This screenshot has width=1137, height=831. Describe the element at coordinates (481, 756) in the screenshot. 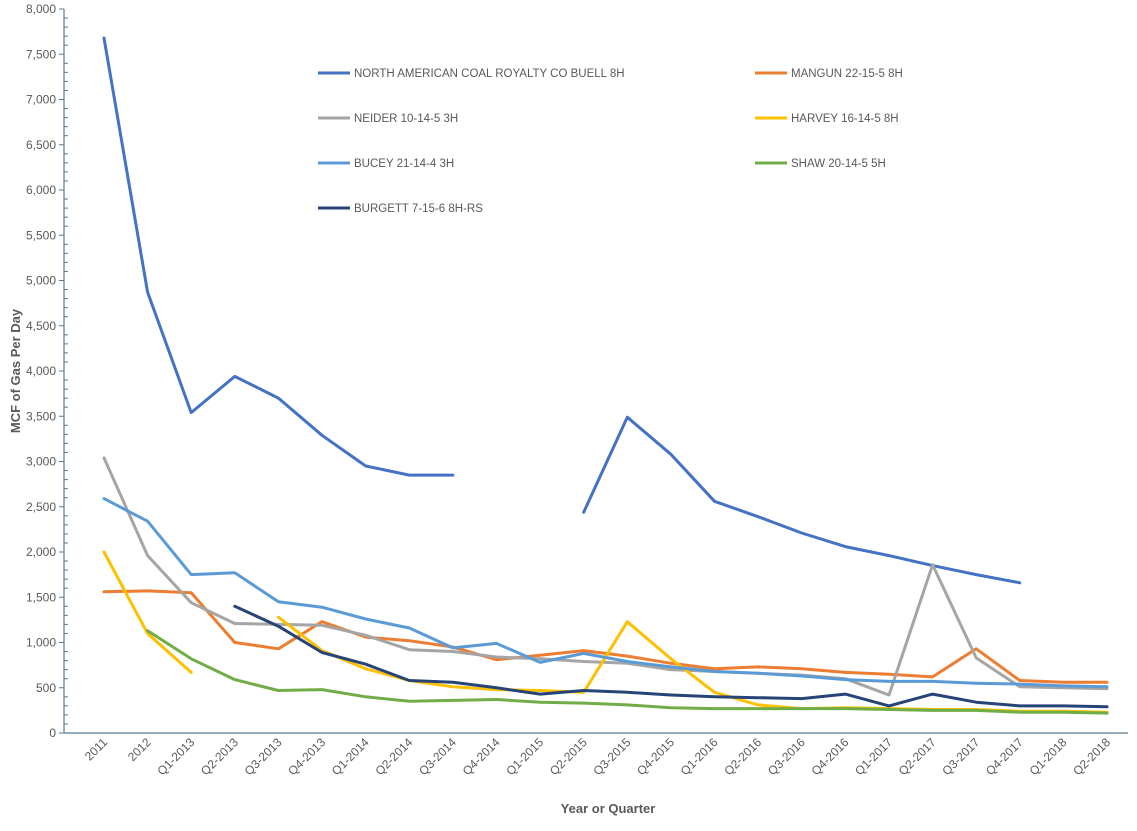

I see `x-tick-label: Q4-2014` at that location.